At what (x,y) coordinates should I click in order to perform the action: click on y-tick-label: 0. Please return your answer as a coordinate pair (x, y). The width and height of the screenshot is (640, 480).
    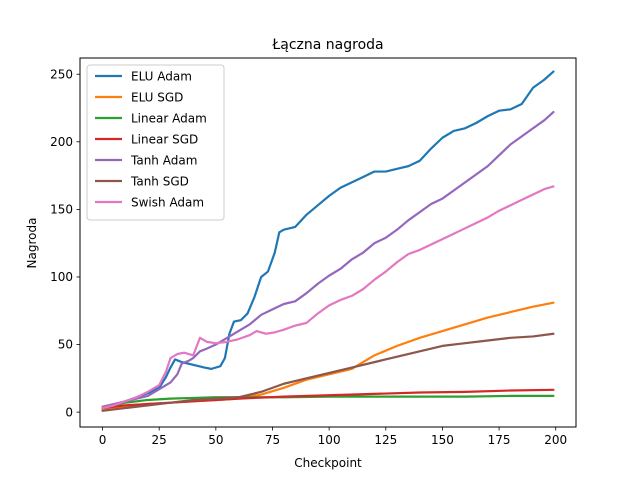
    Looking at the image, I should click on (69, 412).